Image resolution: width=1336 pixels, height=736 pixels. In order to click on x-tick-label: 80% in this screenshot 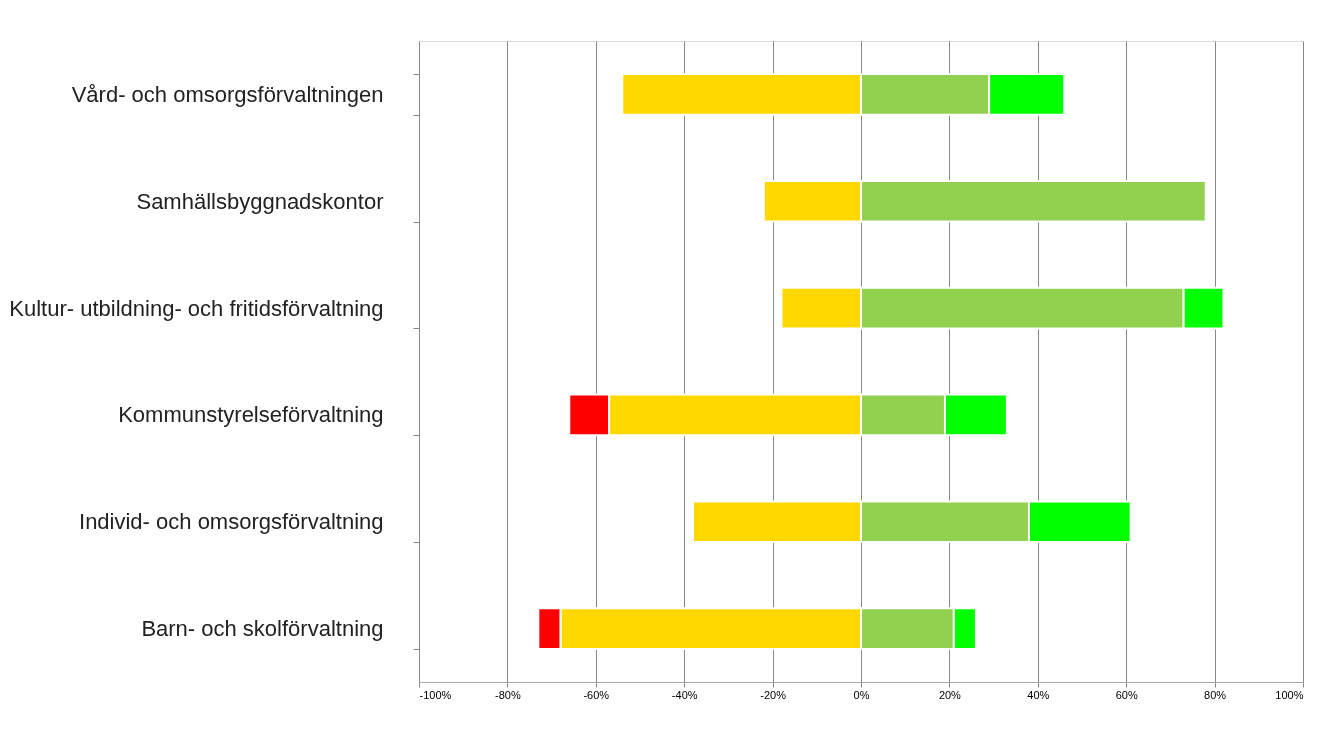, I will do `click(1215, 694)`.